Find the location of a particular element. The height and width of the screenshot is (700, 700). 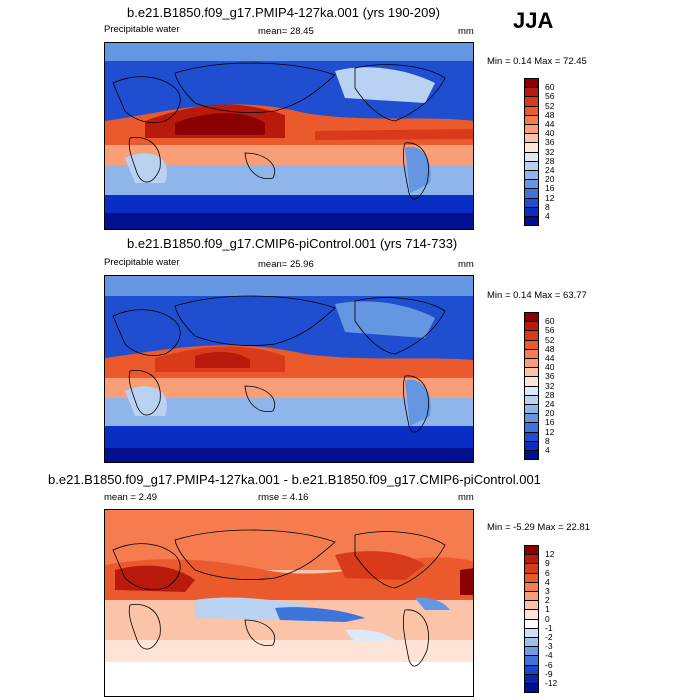

panel-1-map-graphic is located at coordinates (289, 136).